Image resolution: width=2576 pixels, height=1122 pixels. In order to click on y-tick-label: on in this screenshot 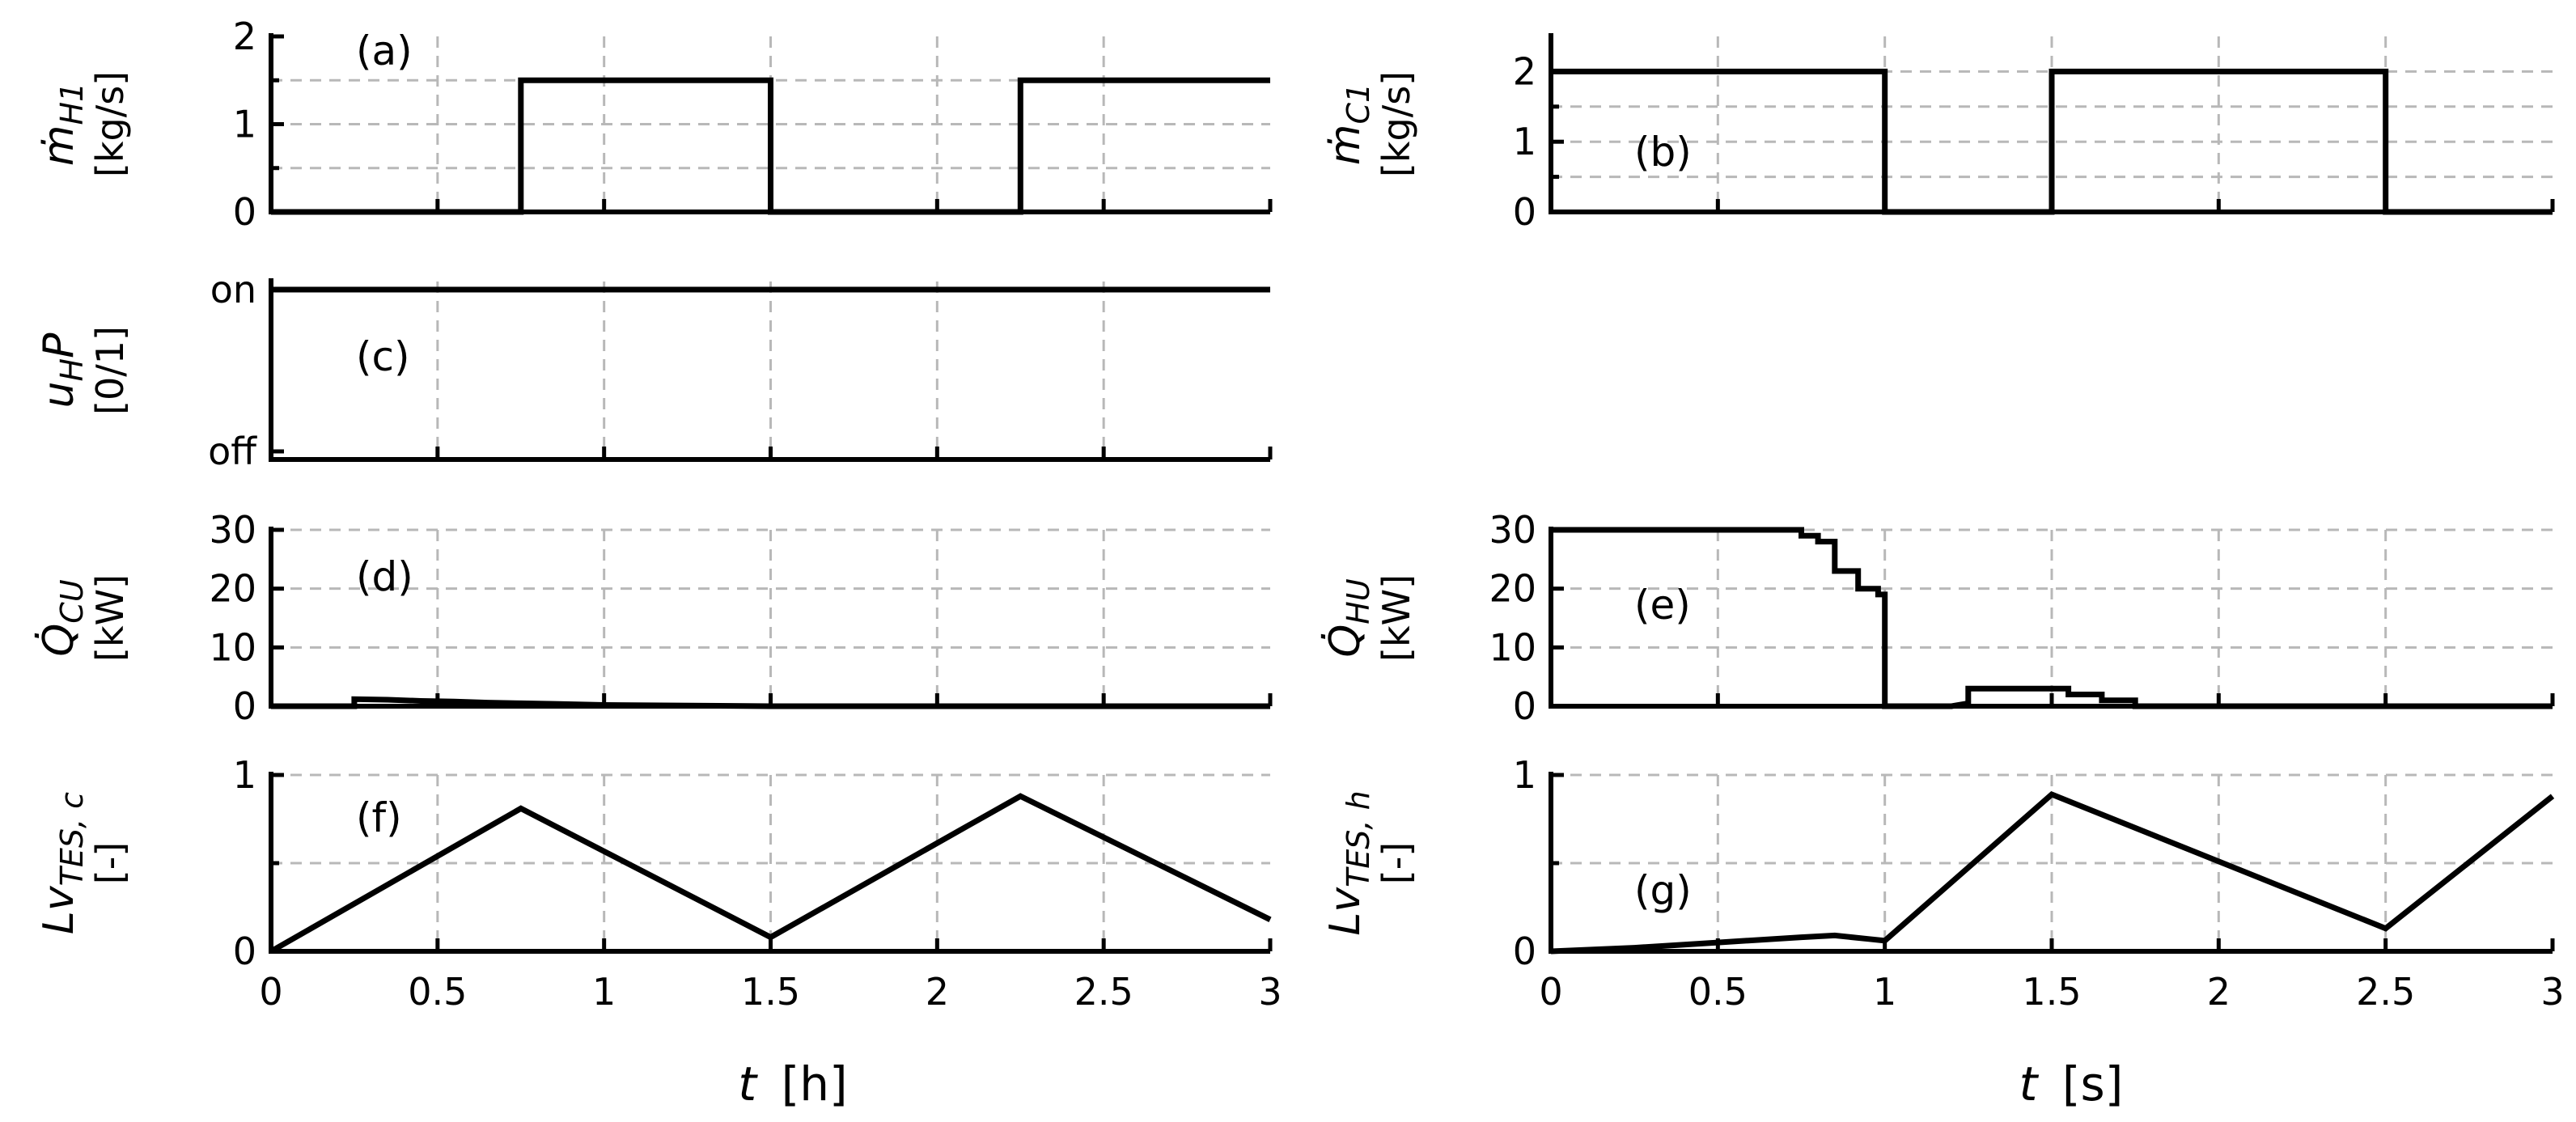, I will do `click(233, 289)`.